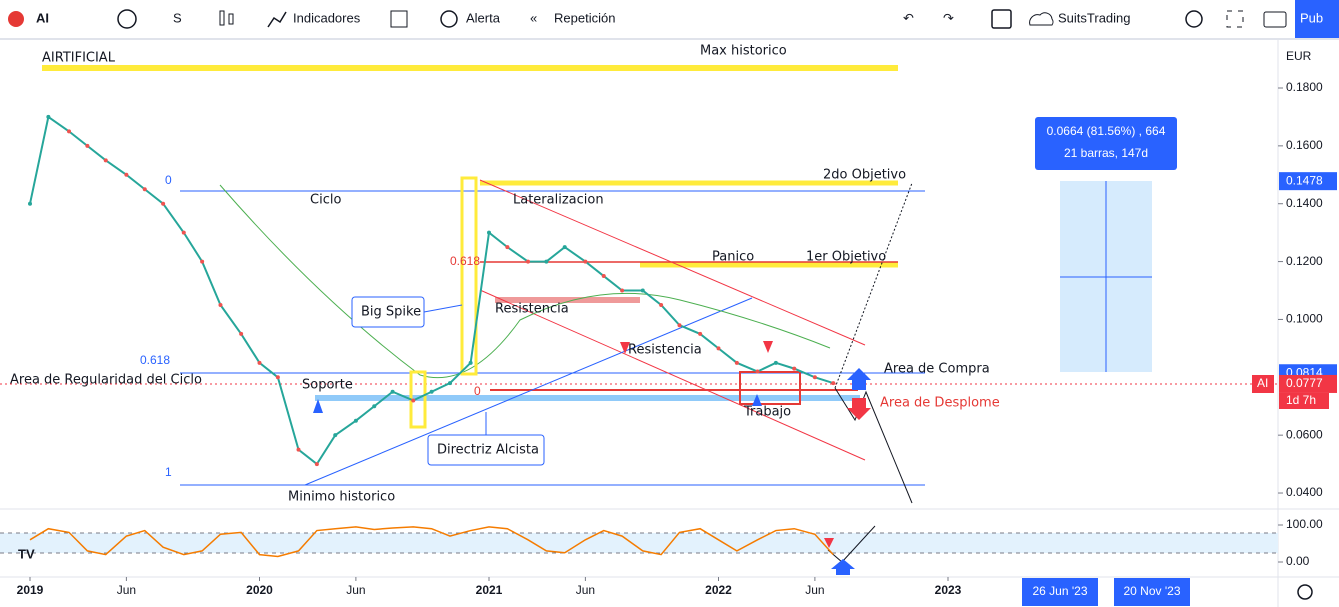  What do you see at coordinates (1001, 19) in the screenshot?
I see `layout-icon` at bounding box center [1001, 19].